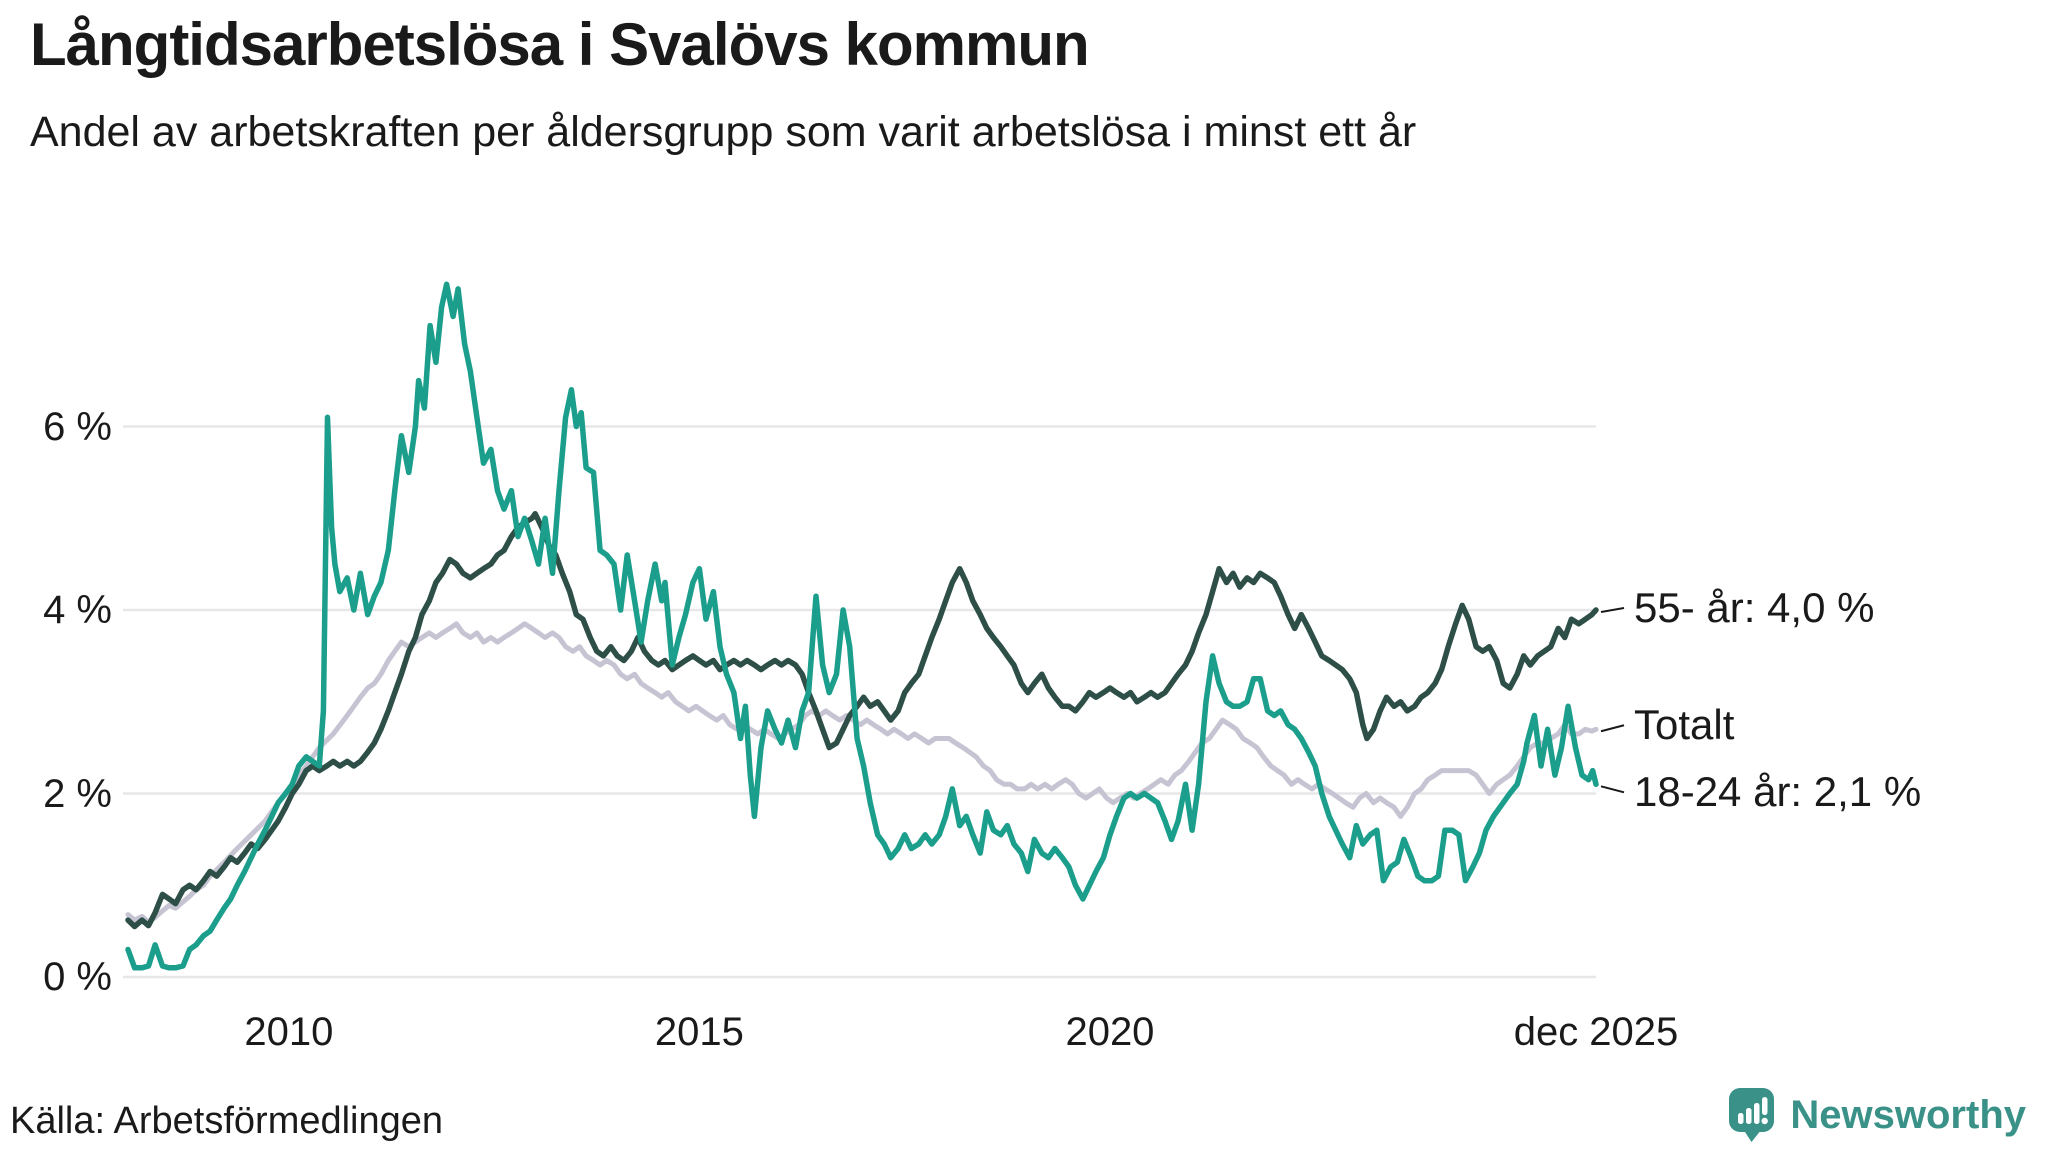 The width and height of the screenshot is (2048, 1152). Describe the element at coordinates (77, 977) in the screenshot. I see `y-tick-label: 0 %` at that location.